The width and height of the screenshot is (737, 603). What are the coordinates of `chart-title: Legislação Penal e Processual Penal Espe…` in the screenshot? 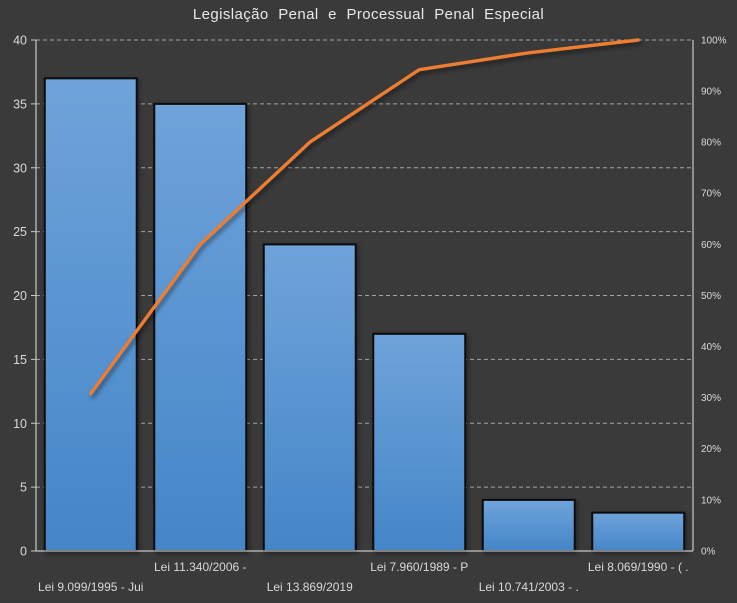 It's located at (368, 14).